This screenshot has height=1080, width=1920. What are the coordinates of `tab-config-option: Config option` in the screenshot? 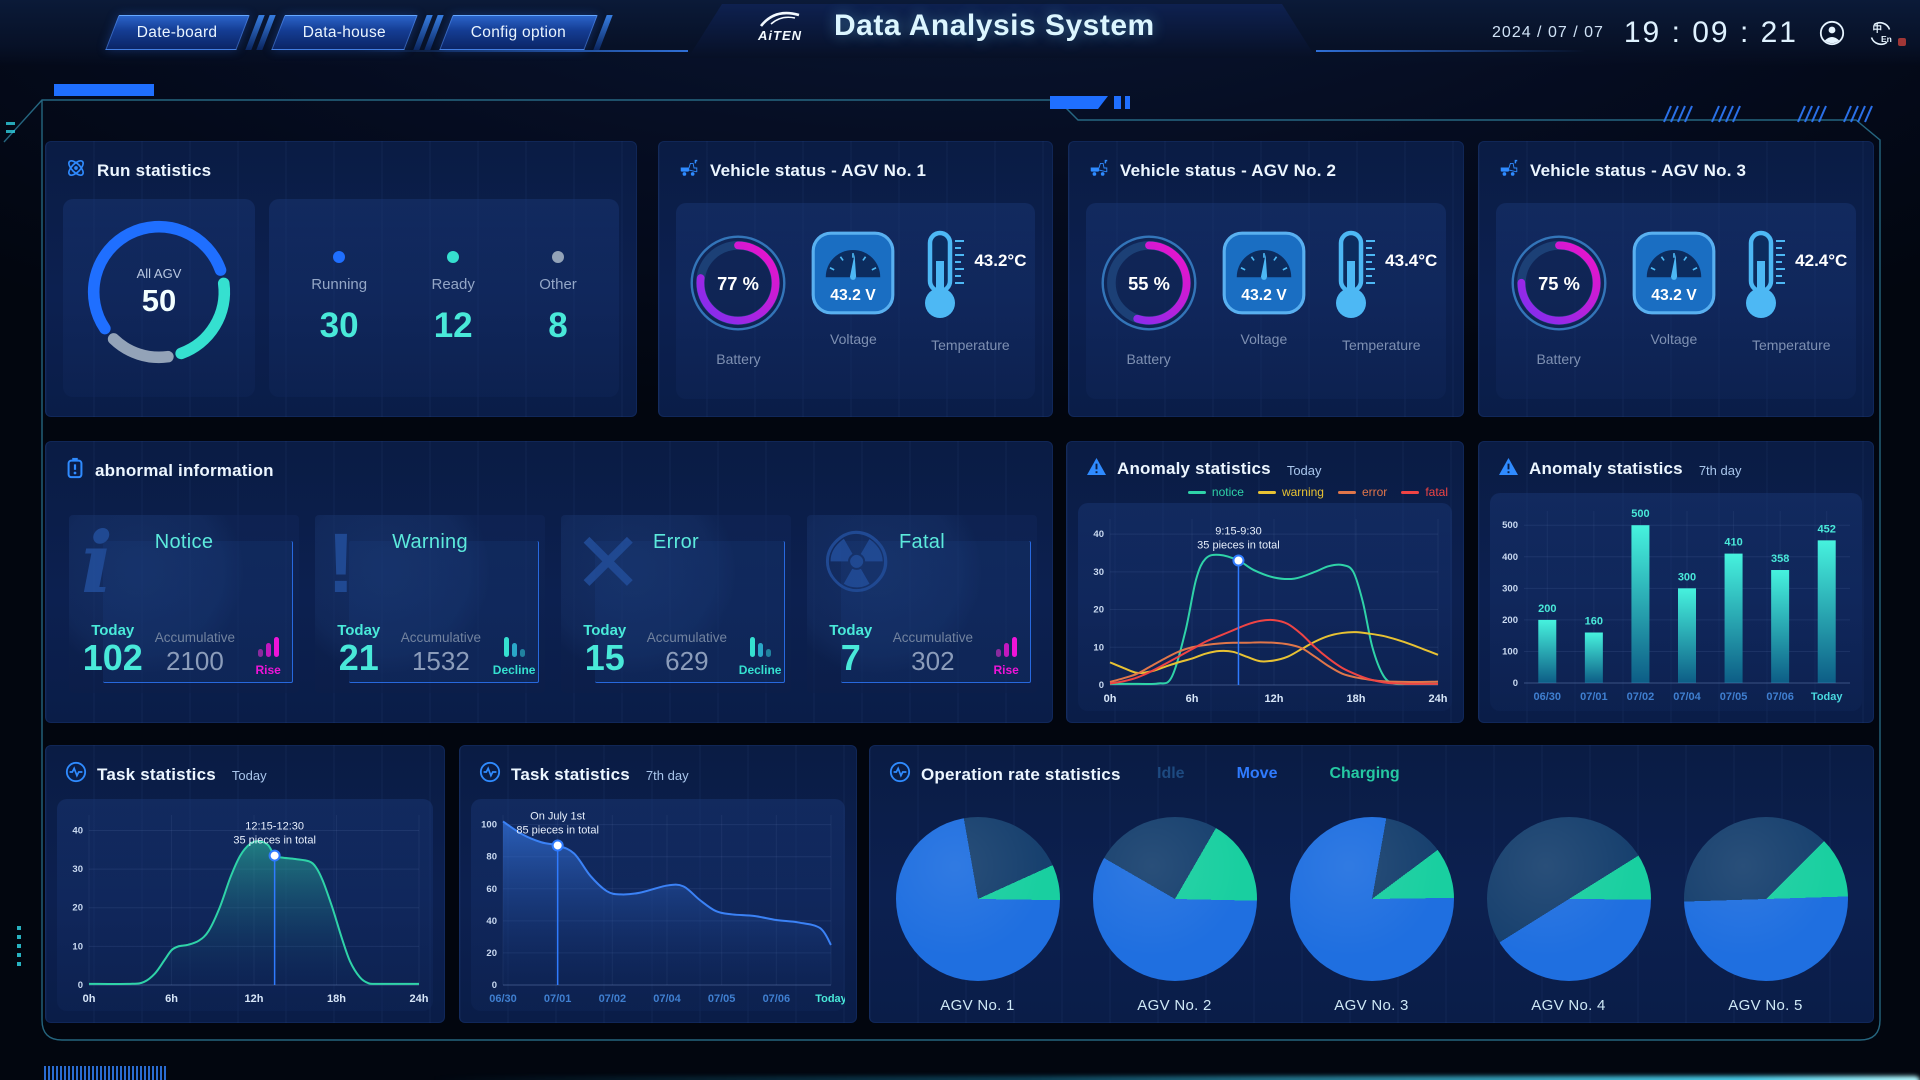 It's located at (518, 32).